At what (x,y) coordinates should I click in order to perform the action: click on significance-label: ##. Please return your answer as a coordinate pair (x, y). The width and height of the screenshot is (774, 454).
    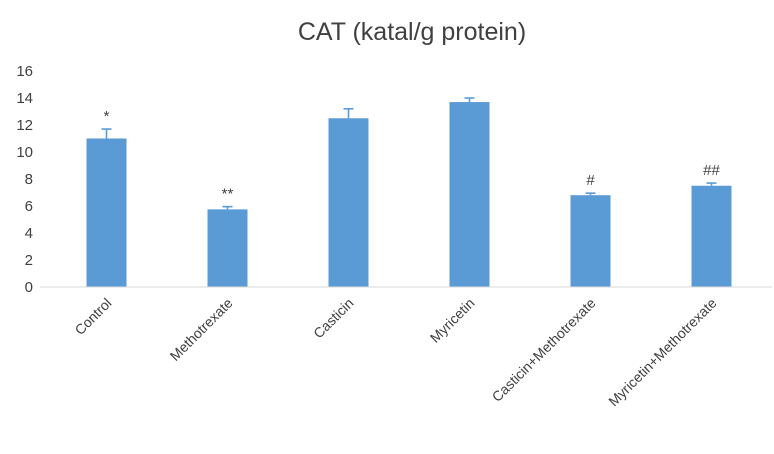
    Looking at the image, I should click on (711, 170).